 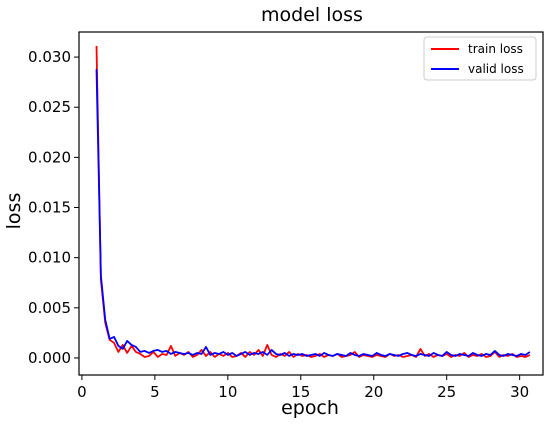 What do you see at coordinates (49, 157) in the screenshot?
I see `y-tick-label: 0.020` at bounding box center [49, 157].